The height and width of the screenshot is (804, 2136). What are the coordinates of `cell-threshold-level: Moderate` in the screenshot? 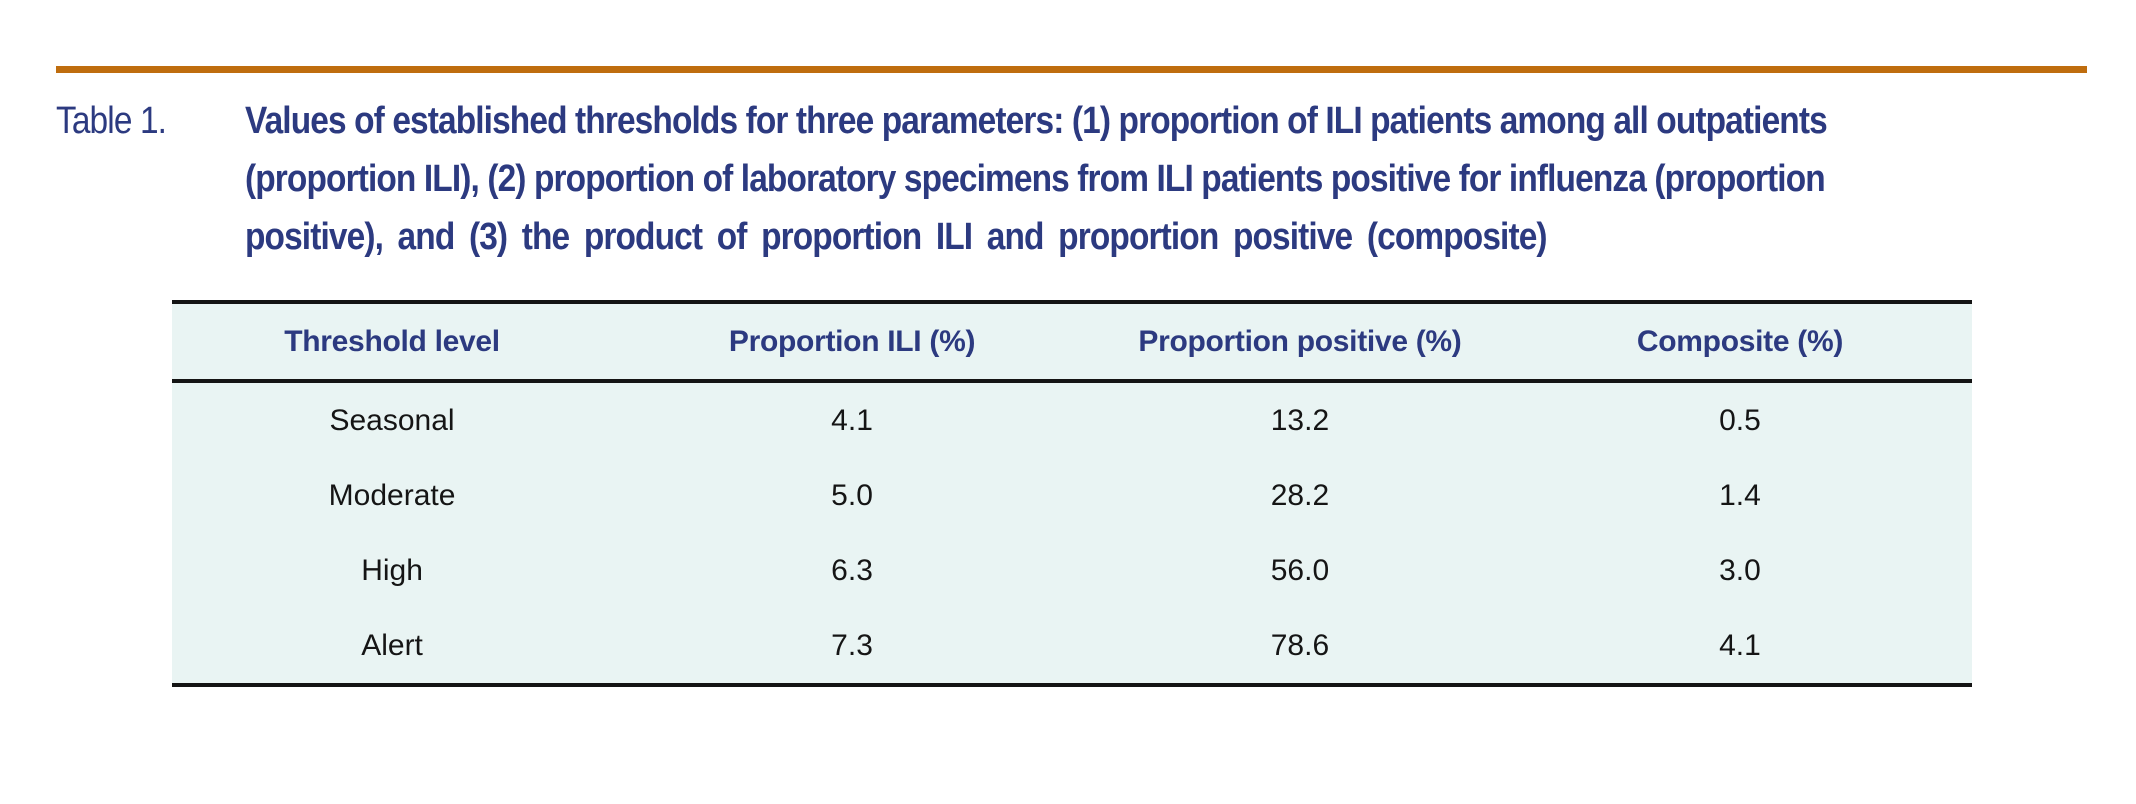 It's located at (392, 495).